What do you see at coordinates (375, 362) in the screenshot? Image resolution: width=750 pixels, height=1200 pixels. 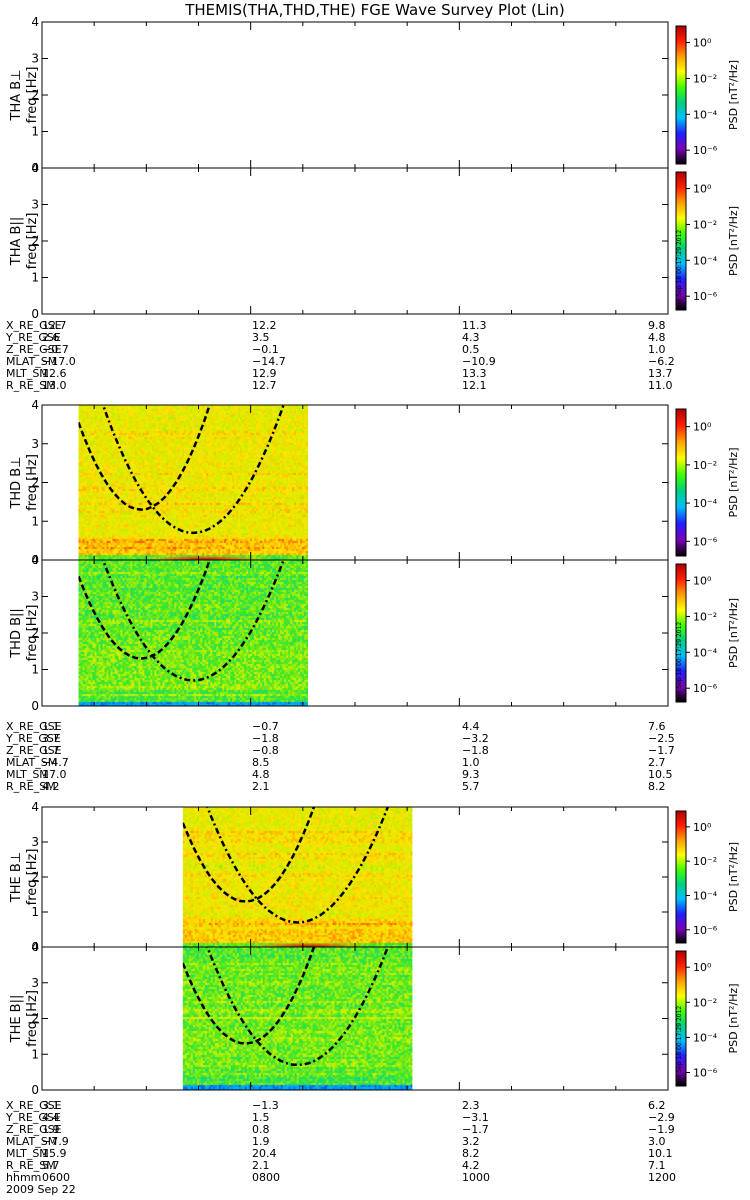 I see `ephemeris-row: MLAT_SM −17.0 −14.7 −10.9 −6.2` at bounding box center [375, 362].